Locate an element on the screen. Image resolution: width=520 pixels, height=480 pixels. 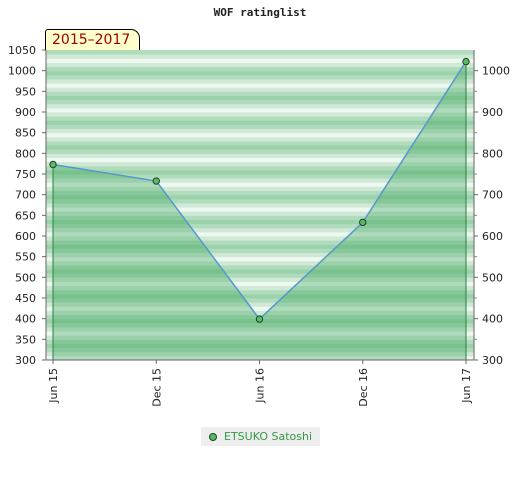
y-tick-label-right: 300 is located at coordinates (492, 360).